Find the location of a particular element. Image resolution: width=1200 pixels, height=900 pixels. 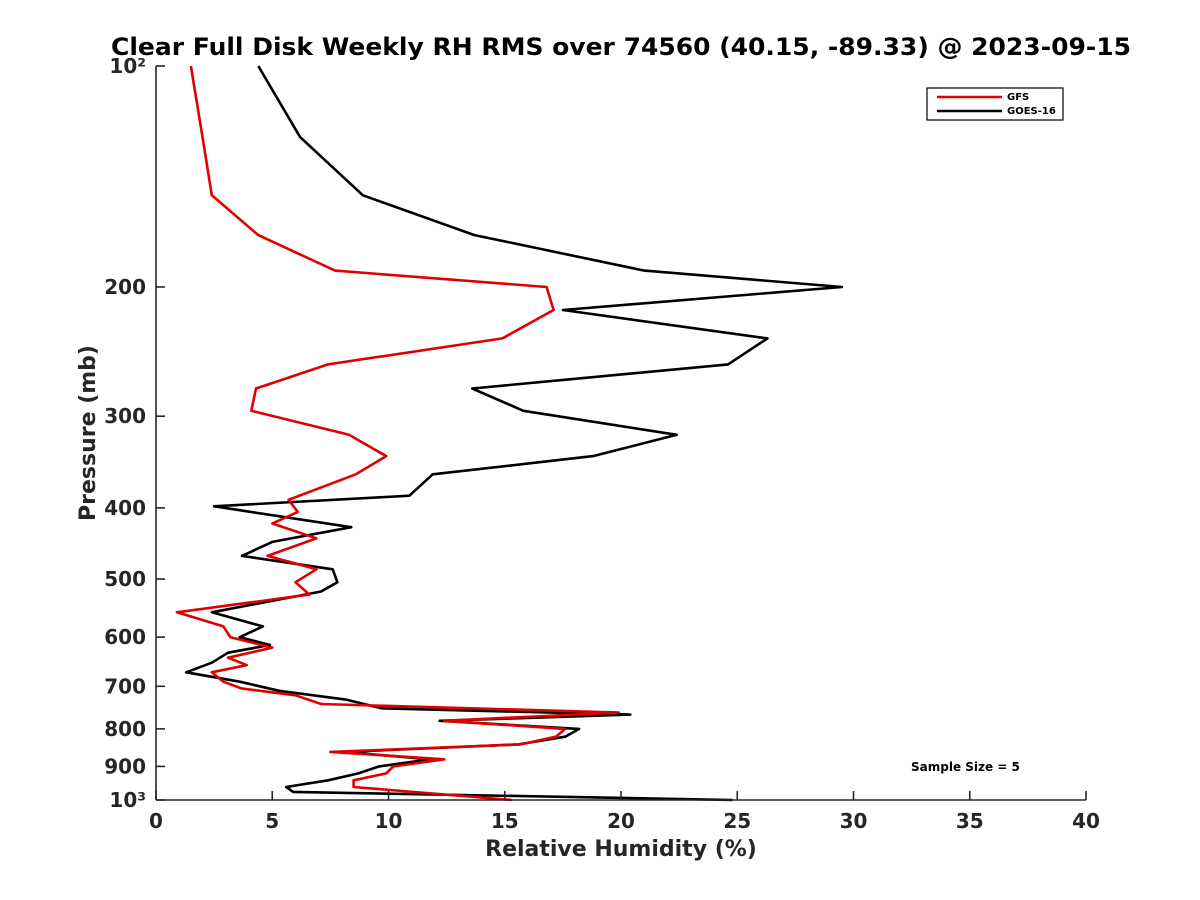

legend: GFS GOES-16 is located at coordinates (995, 104).